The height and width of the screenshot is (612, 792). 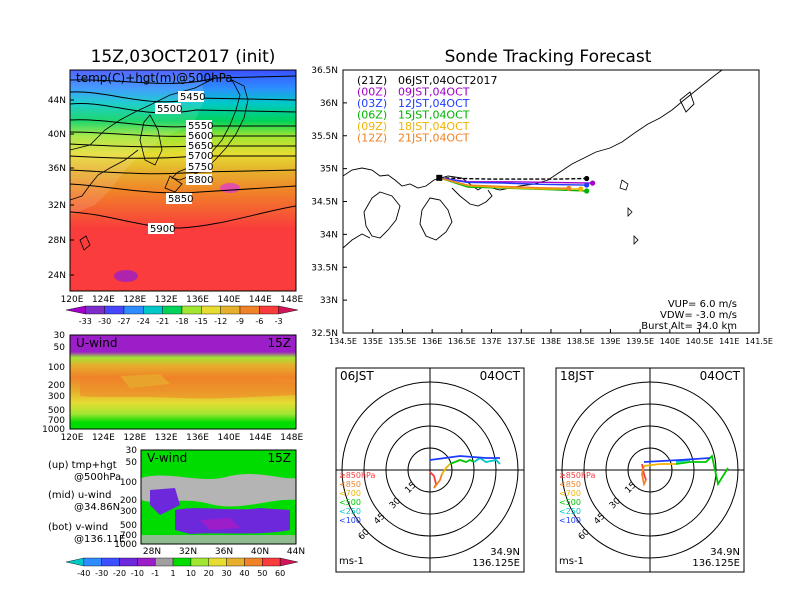 I want to click on contour-label: 5750, so click(x=200, y=167).